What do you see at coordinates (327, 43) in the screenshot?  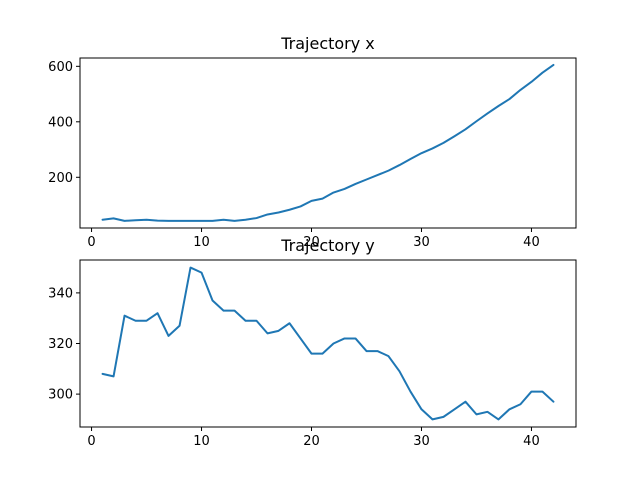 I see `subplot-title: Trajectory x` at bounding box center [327, 43].